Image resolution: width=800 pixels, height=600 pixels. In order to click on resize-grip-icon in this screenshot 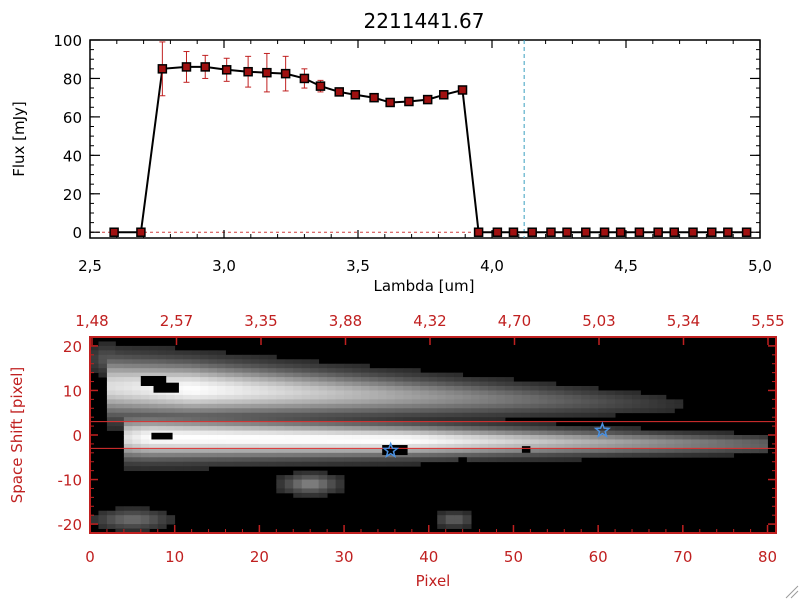, I will do `click(792, 592)`.